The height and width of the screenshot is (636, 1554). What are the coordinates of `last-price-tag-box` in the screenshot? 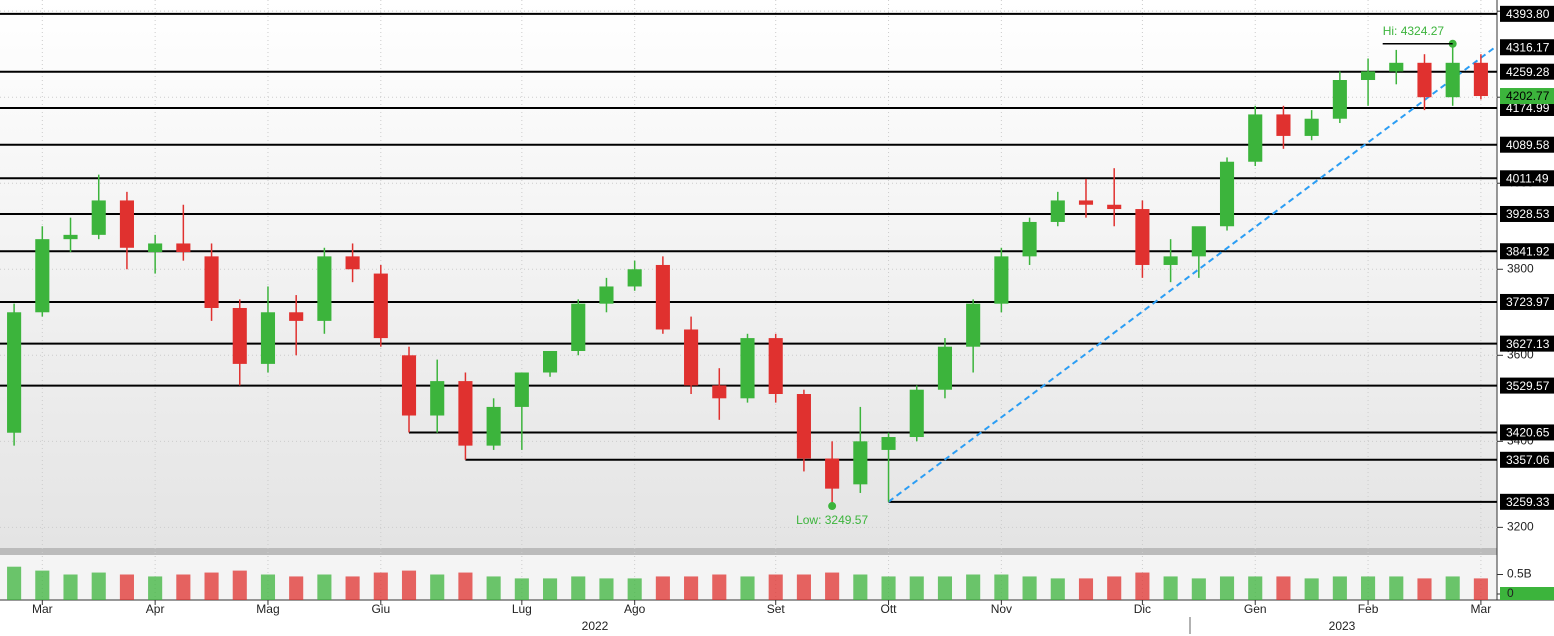 It's located at (1527, 96).